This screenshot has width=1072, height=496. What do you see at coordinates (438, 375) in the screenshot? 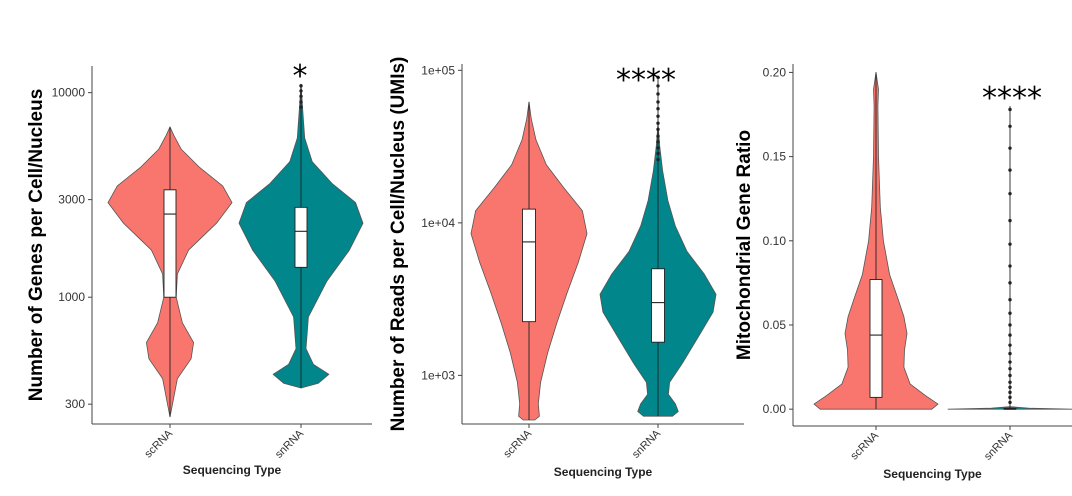
I see `y-tick-label: 1e+03` at bounding box center [438, 375].